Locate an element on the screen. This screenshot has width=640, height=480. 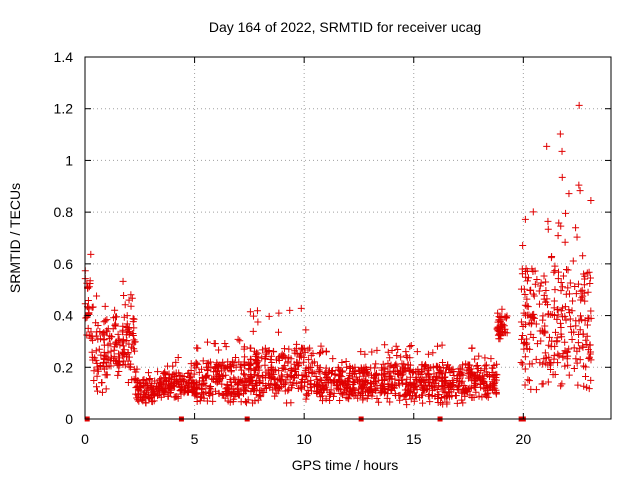
x-axis-title: GPS time / hours is located at coordinates (345, 465).